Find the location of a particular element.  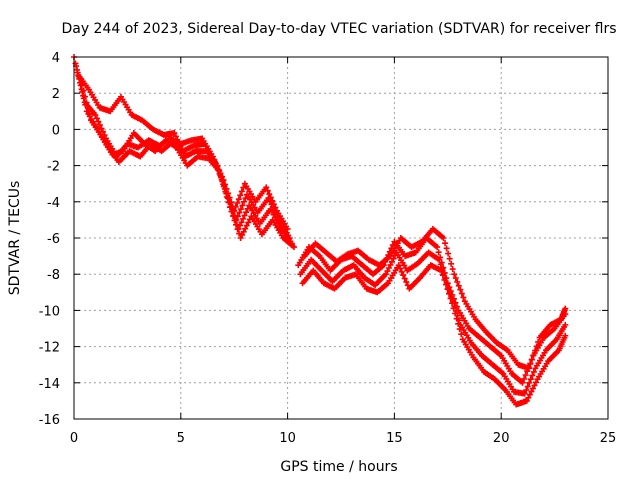

y-tick-label: -10 is located at coordinates (49, 311).